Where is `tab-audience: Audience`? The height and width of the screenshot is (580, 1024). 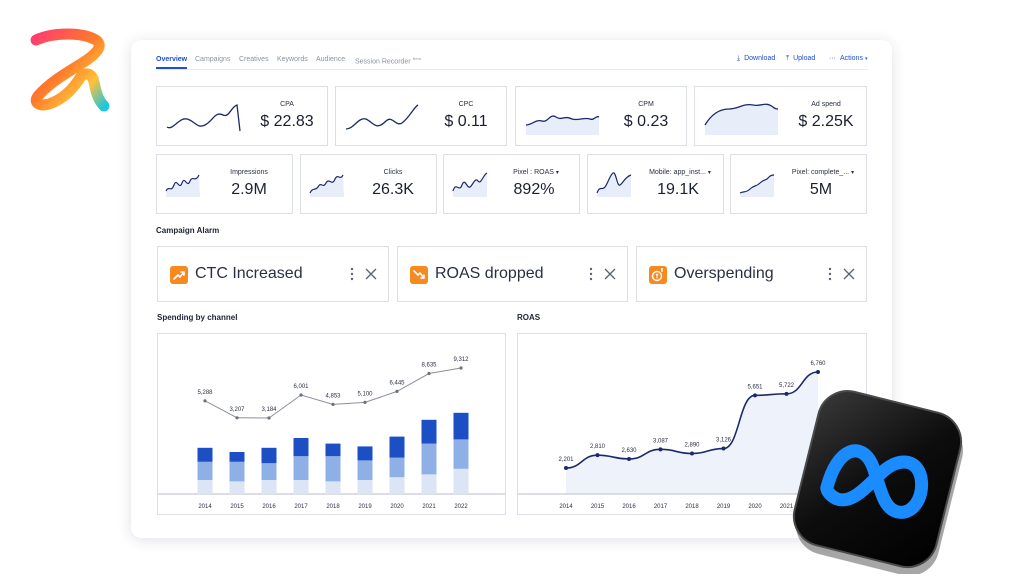
tab-audience: Audience is located at coordinates (331, 59).